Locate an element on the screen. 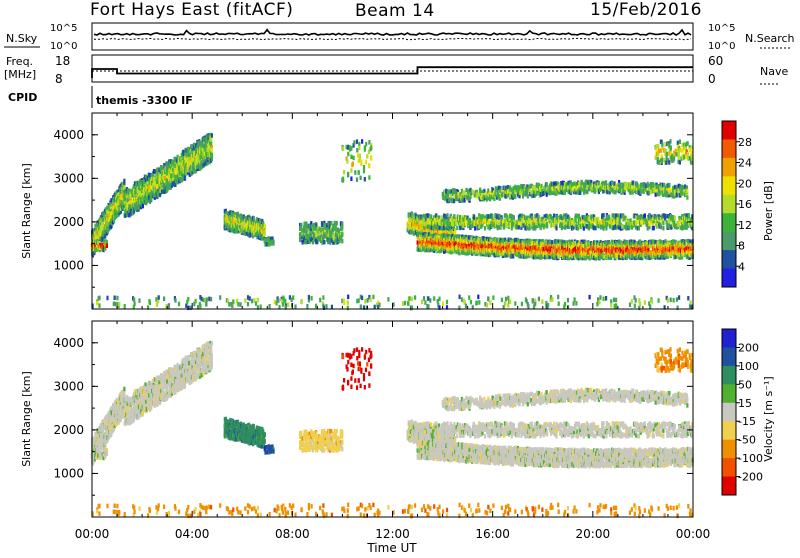 The width and height of the screenshot is (800, 558). nsearch-series is located at coordinates (392, 38).